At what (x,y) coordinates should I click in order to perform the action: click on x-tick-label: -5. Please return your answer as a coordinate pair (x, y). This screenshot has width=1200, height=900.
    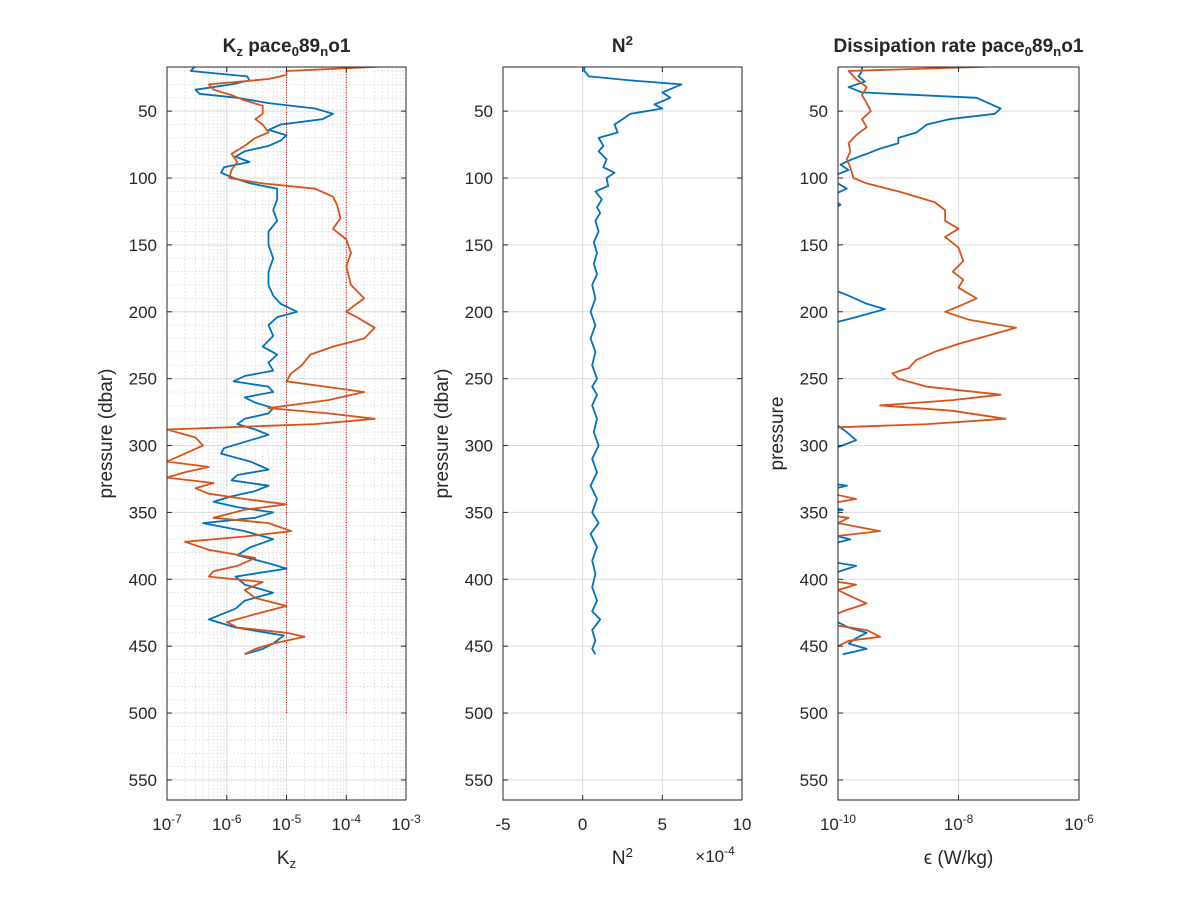
    Looking at the image, I should click on (502, 824).